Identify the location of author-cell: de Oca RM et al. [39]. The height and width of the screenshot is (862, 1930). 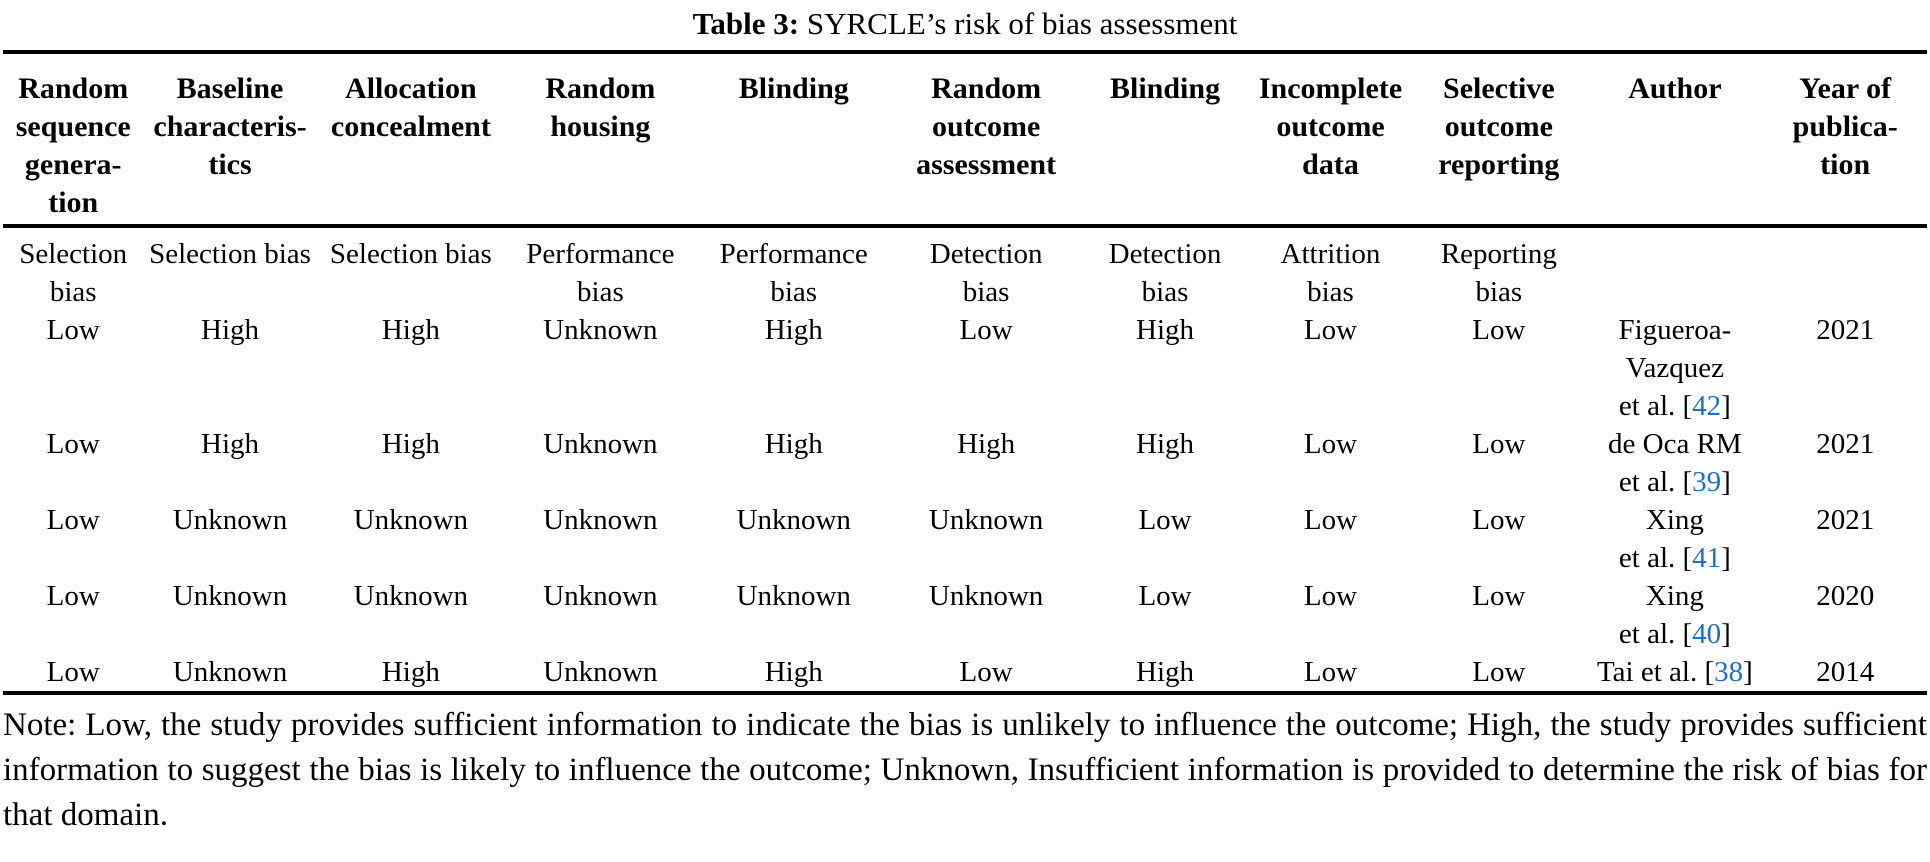
(1675, 463).